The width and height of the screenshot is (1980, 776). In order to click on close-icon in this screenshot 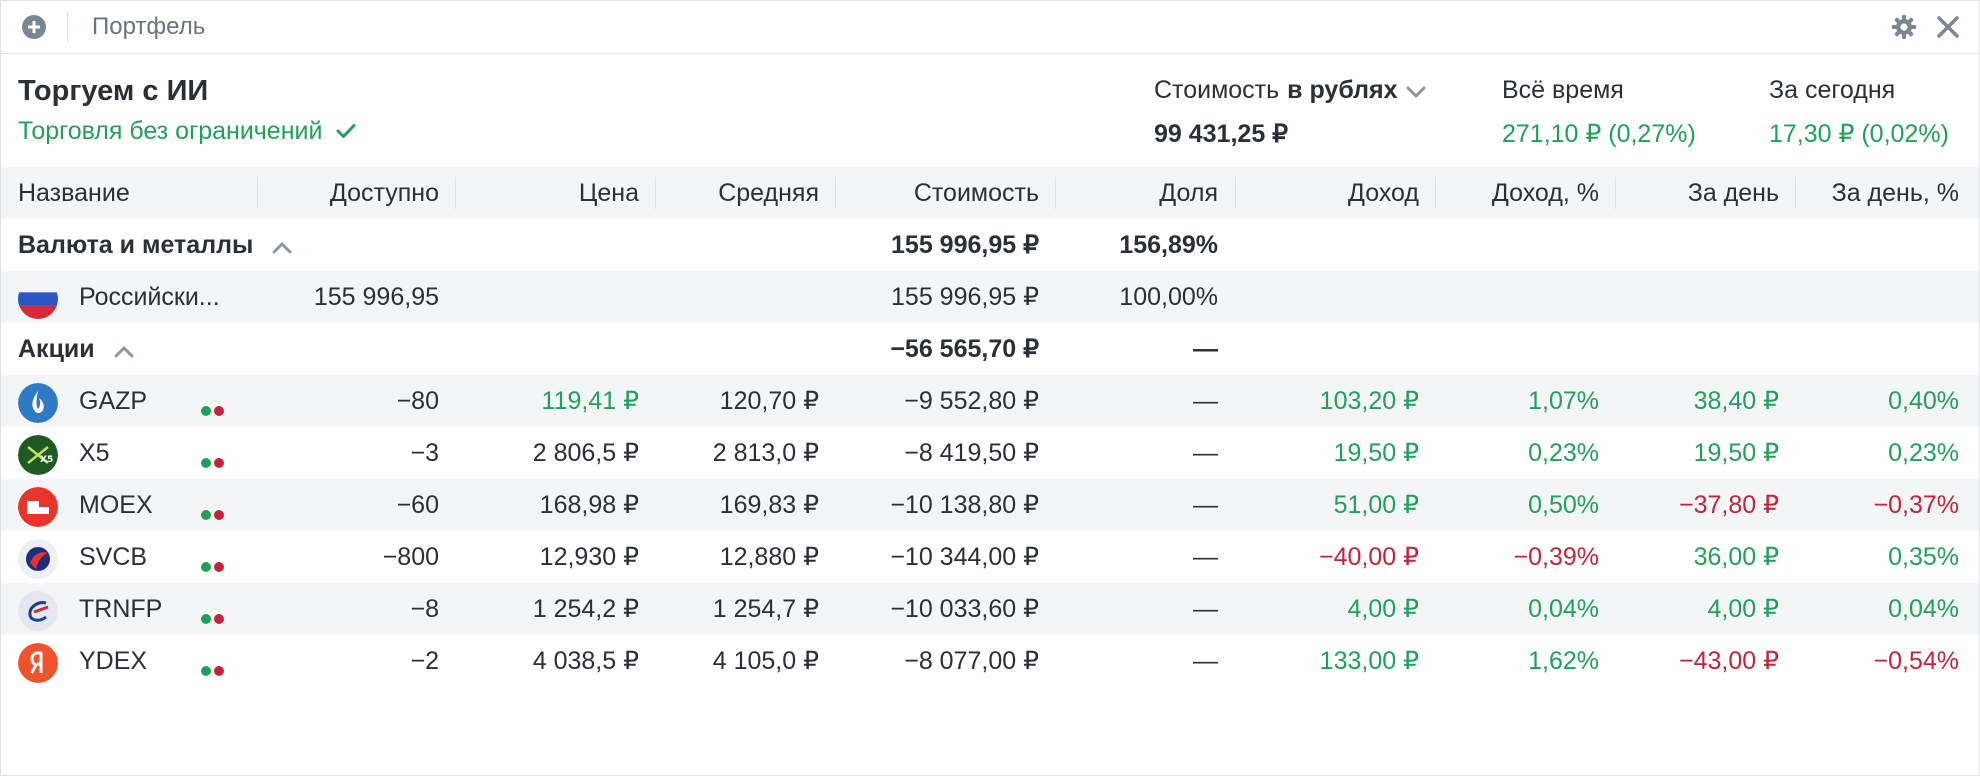, I will do `click(1948, 27)`.